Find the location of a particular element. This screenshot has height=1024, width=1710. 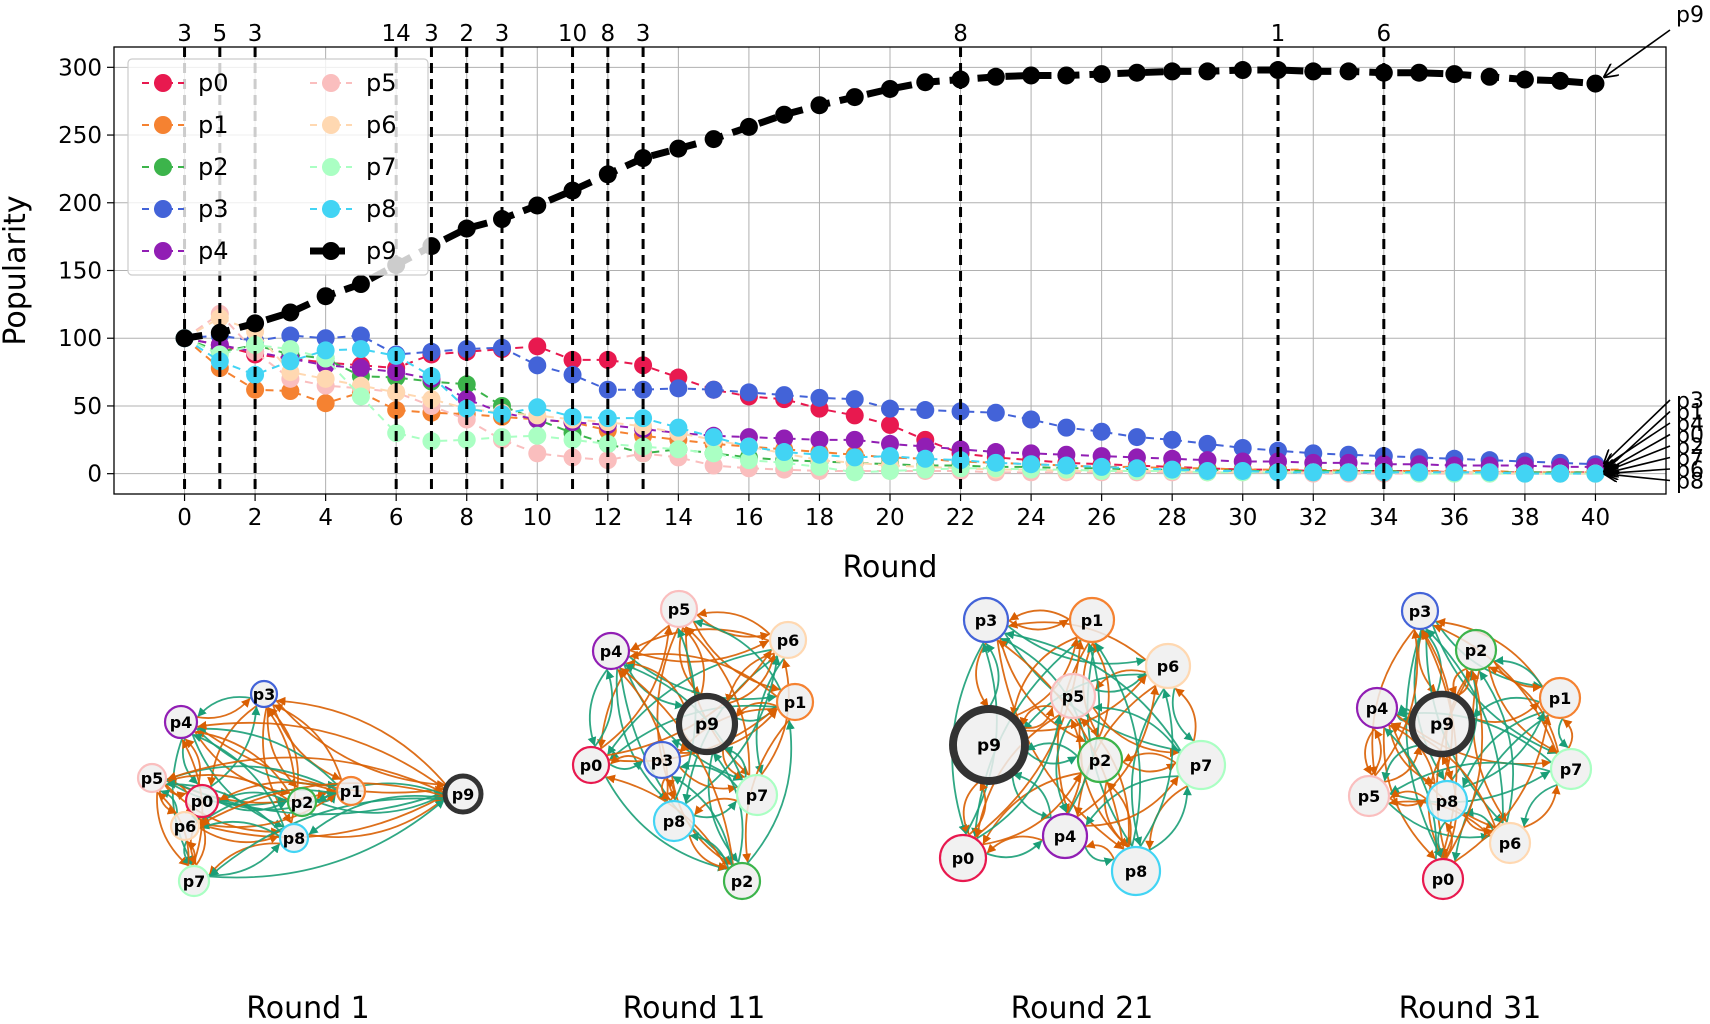

end-label-p0: p0 is located at coordinates (1690, 436).